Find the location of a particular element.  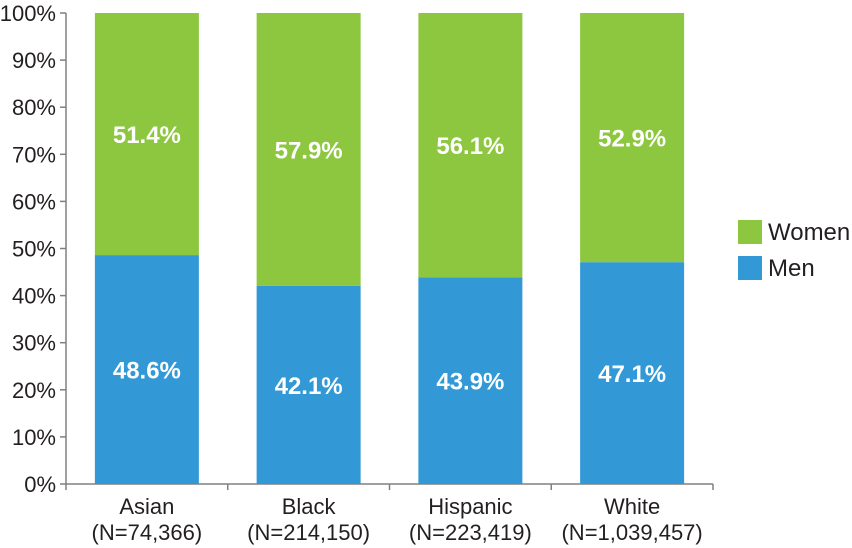

y-tick-label: 10% is located at coordinates (34, 437).